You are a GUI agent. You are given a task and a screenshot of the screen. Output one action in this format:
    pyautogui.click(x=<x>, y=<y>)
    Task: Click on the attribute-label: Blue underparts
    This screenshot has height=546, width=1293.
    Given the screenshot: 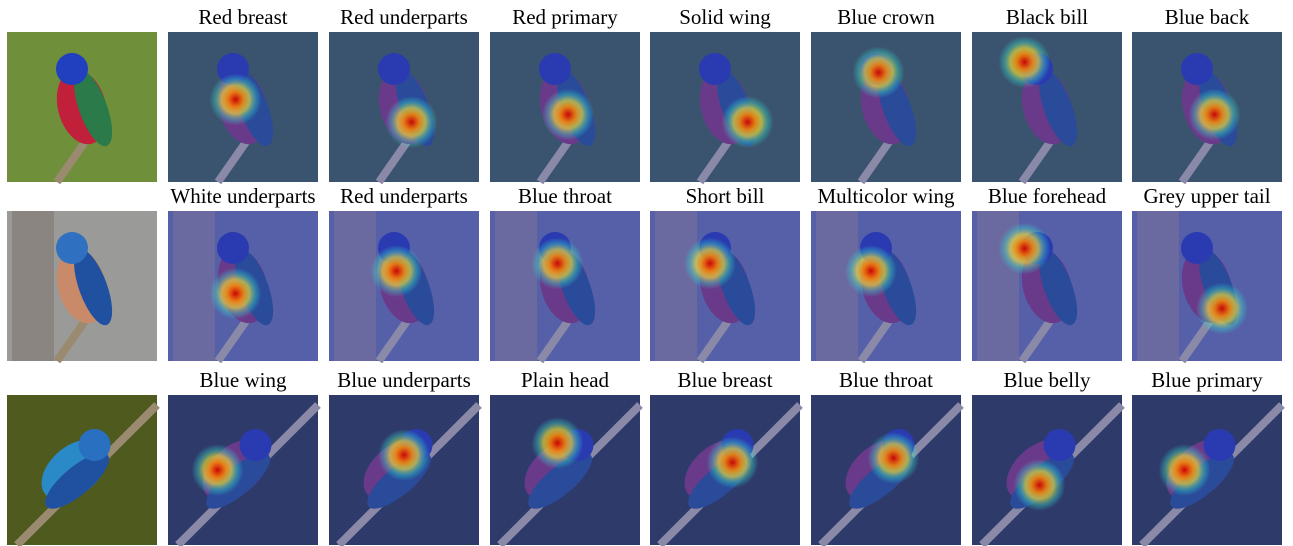 What is the action you would take?
    pyautogui.click(x=404, y=380)
    